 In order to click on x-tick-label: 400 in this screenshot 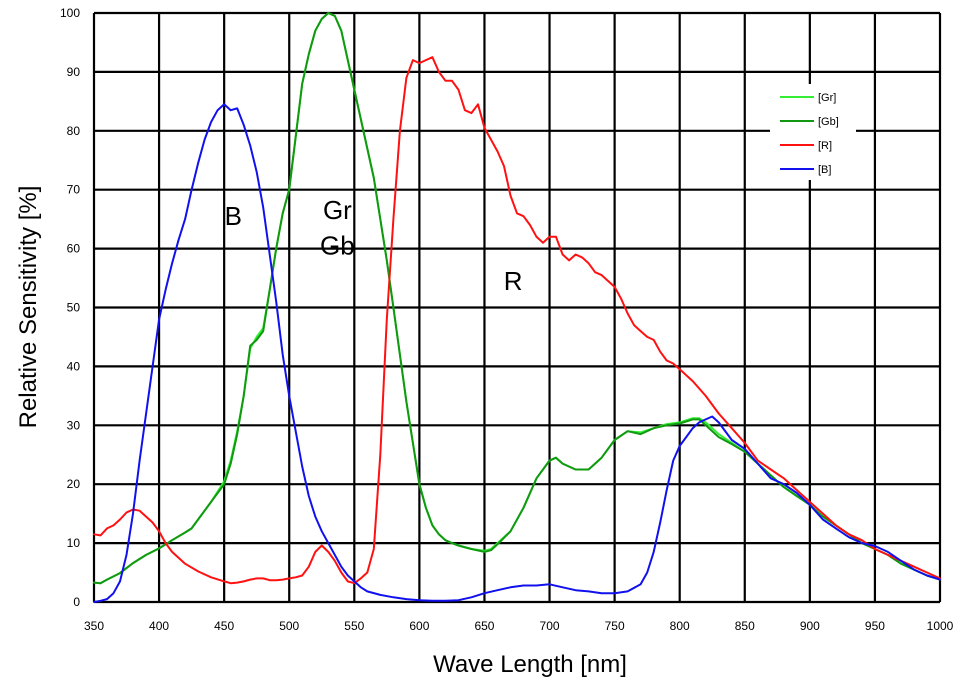, I will do `click(159, 626)`.